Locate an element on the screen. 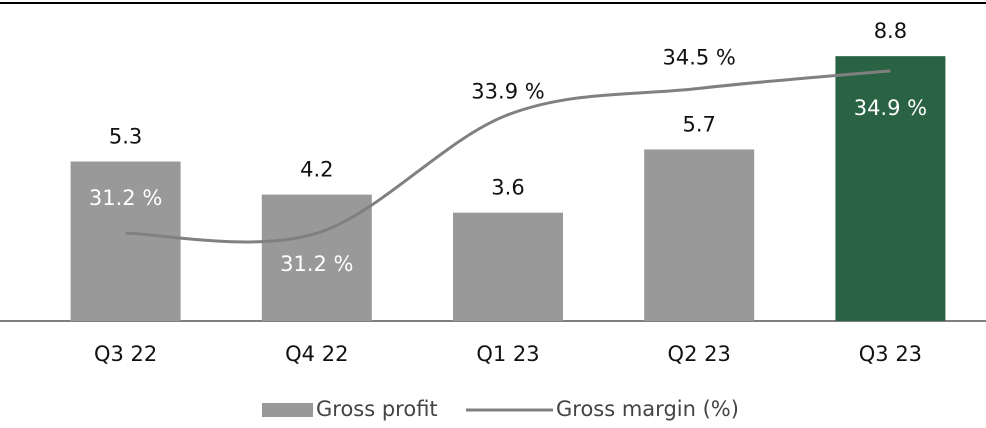 Image resolution: width=986 pixels, height=428 pixels. line-value-label: 34.9 % is located at coordinates (890, 108).